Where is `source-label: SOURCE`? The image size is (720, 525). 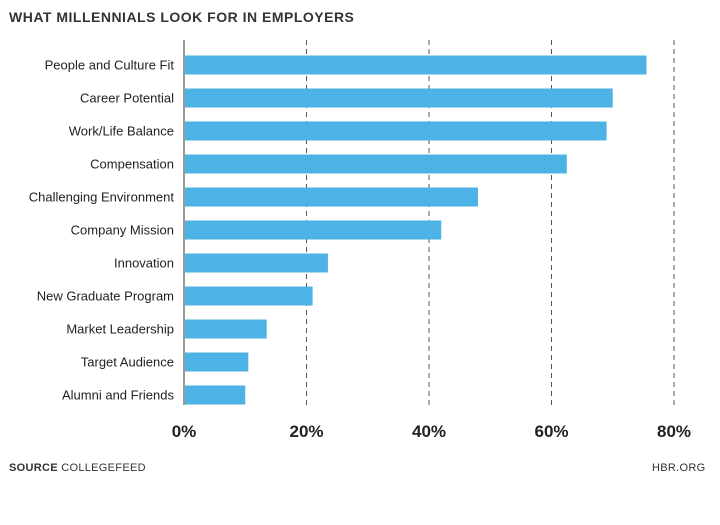 source-label: SOURCE is located at coordinates (33, 468).